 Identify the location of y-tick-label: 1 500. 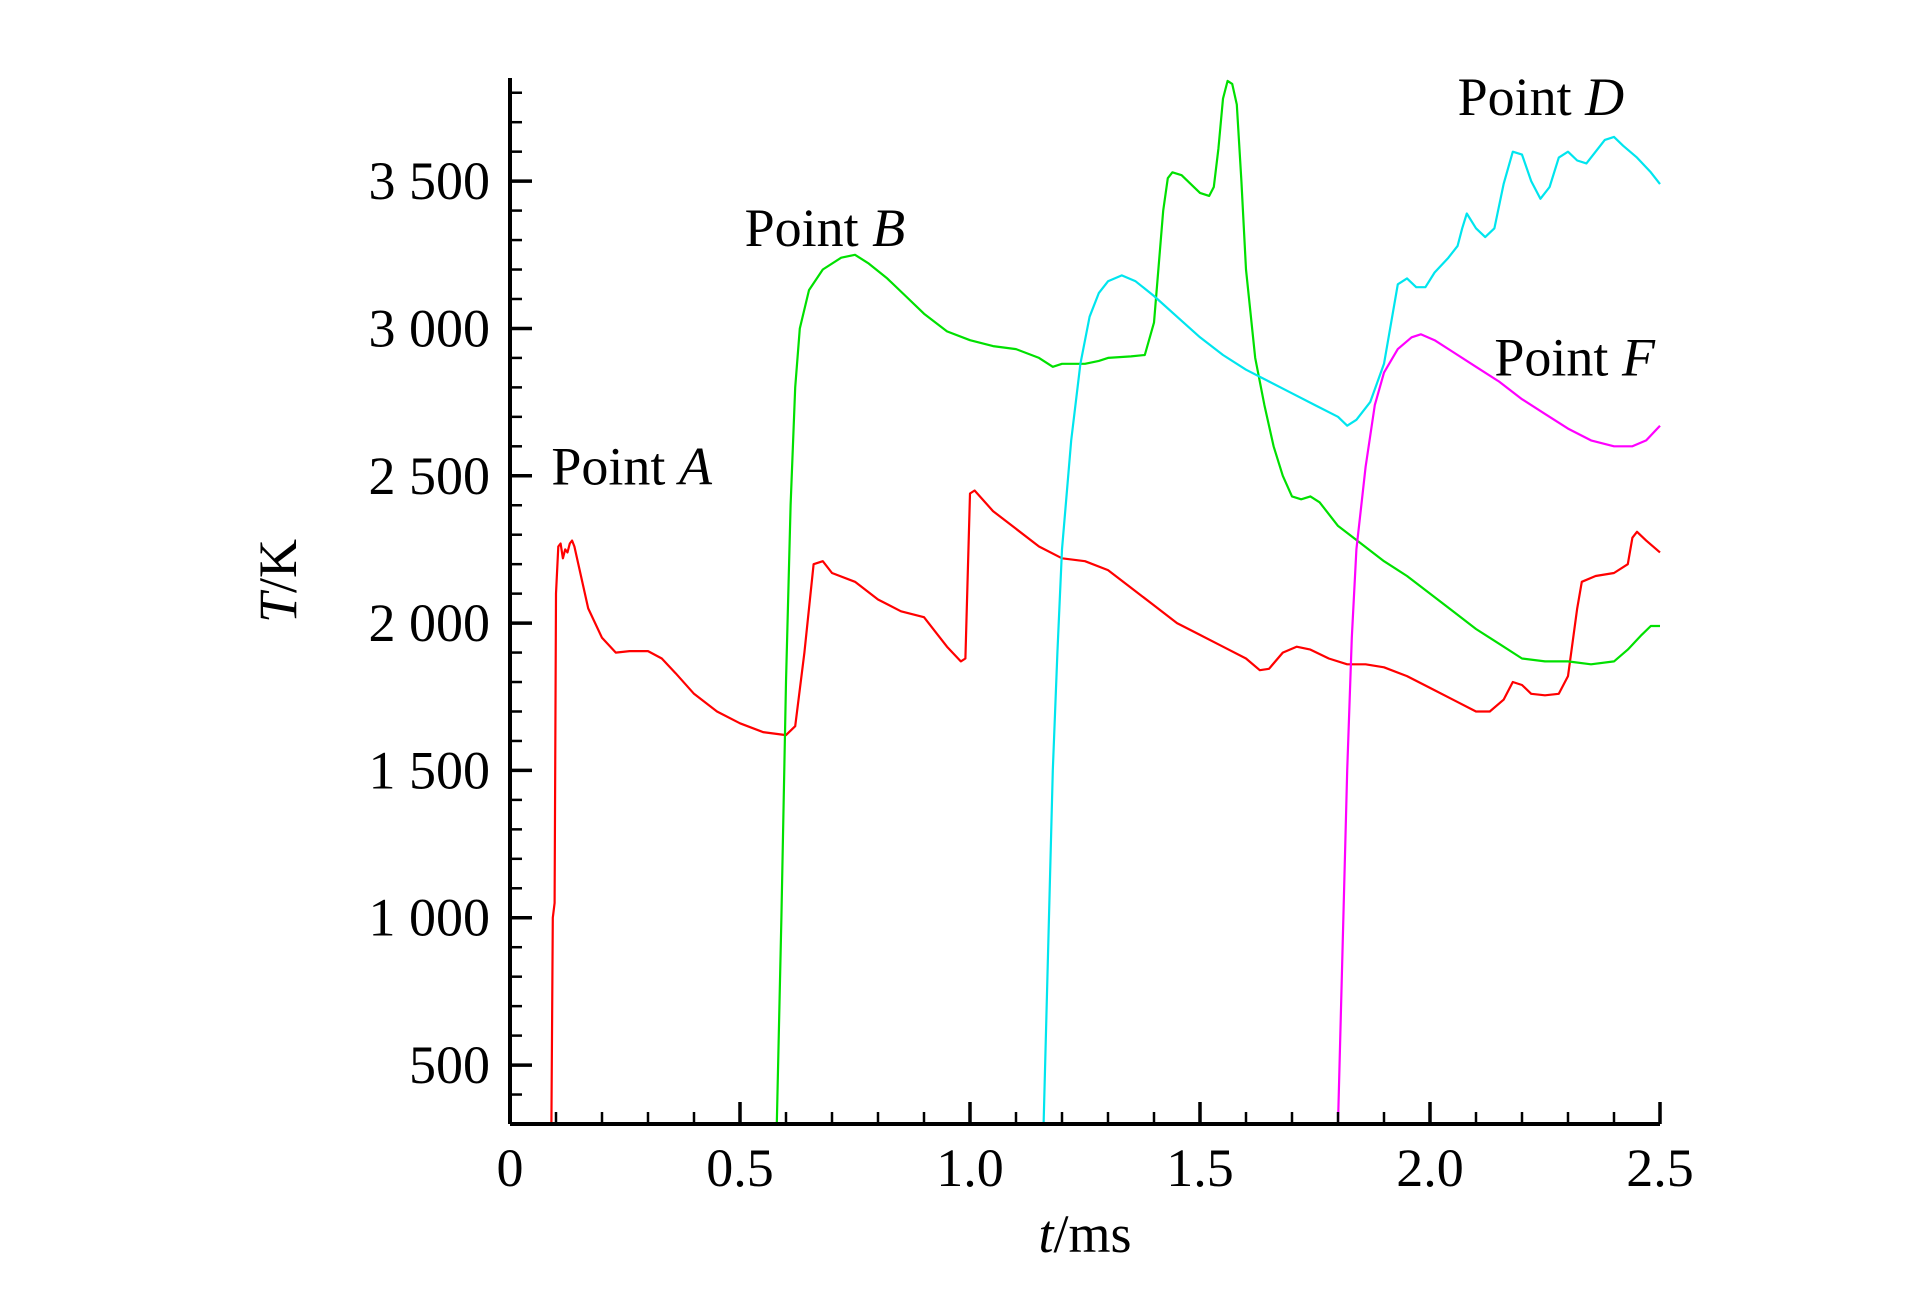
(430, 770).